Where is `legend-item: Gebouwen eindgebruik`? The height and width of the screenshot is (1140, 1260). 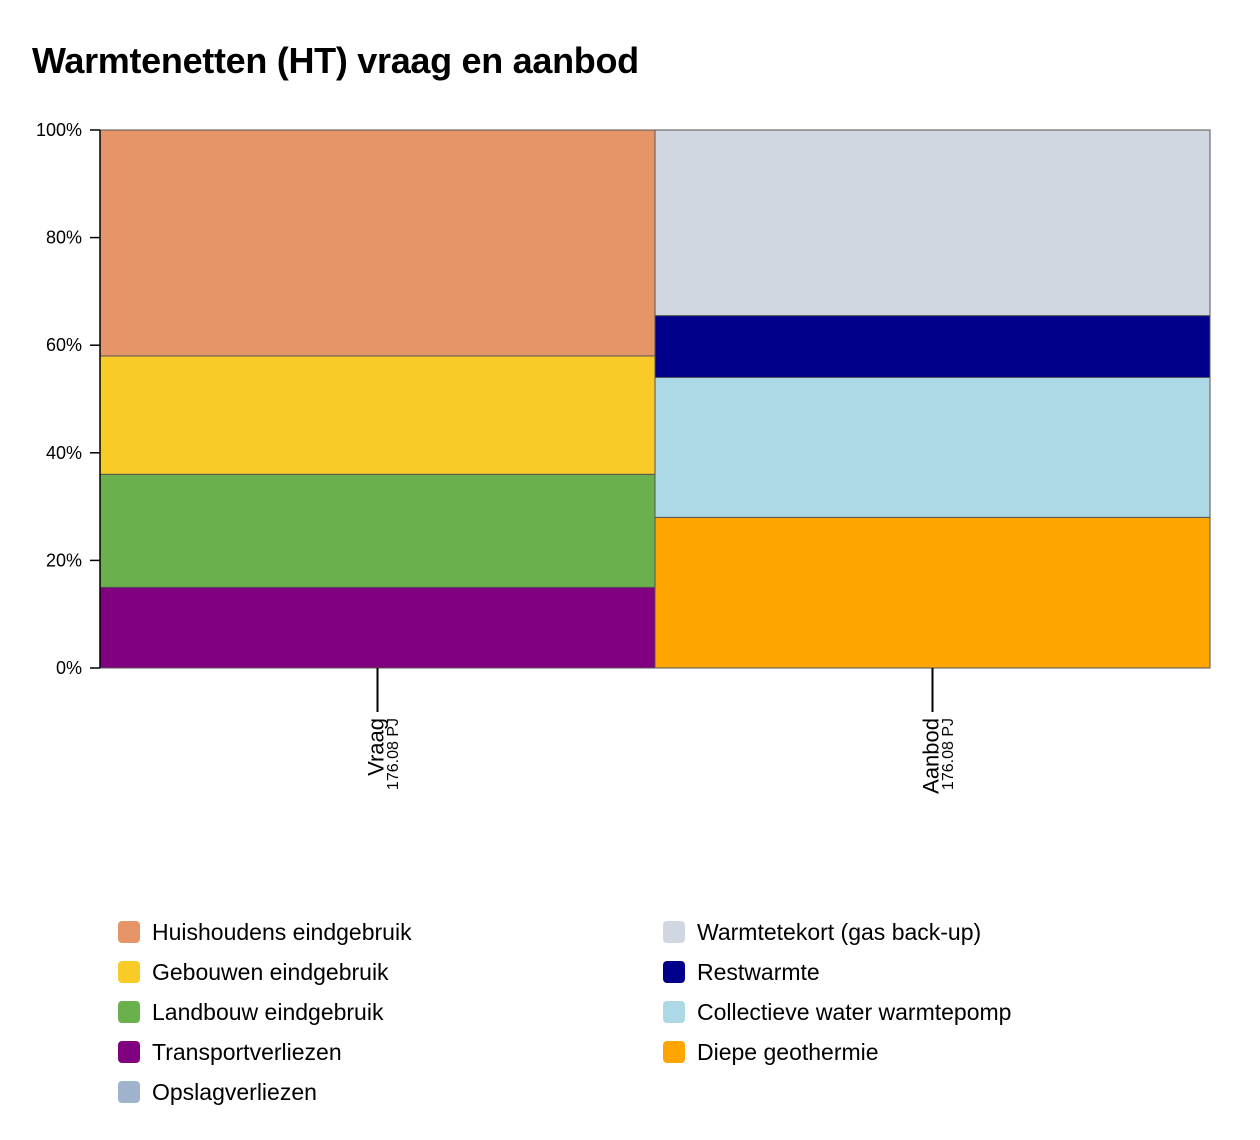
legend-item: Gebouwen eindgebruik is located at coordinates (265, 972).